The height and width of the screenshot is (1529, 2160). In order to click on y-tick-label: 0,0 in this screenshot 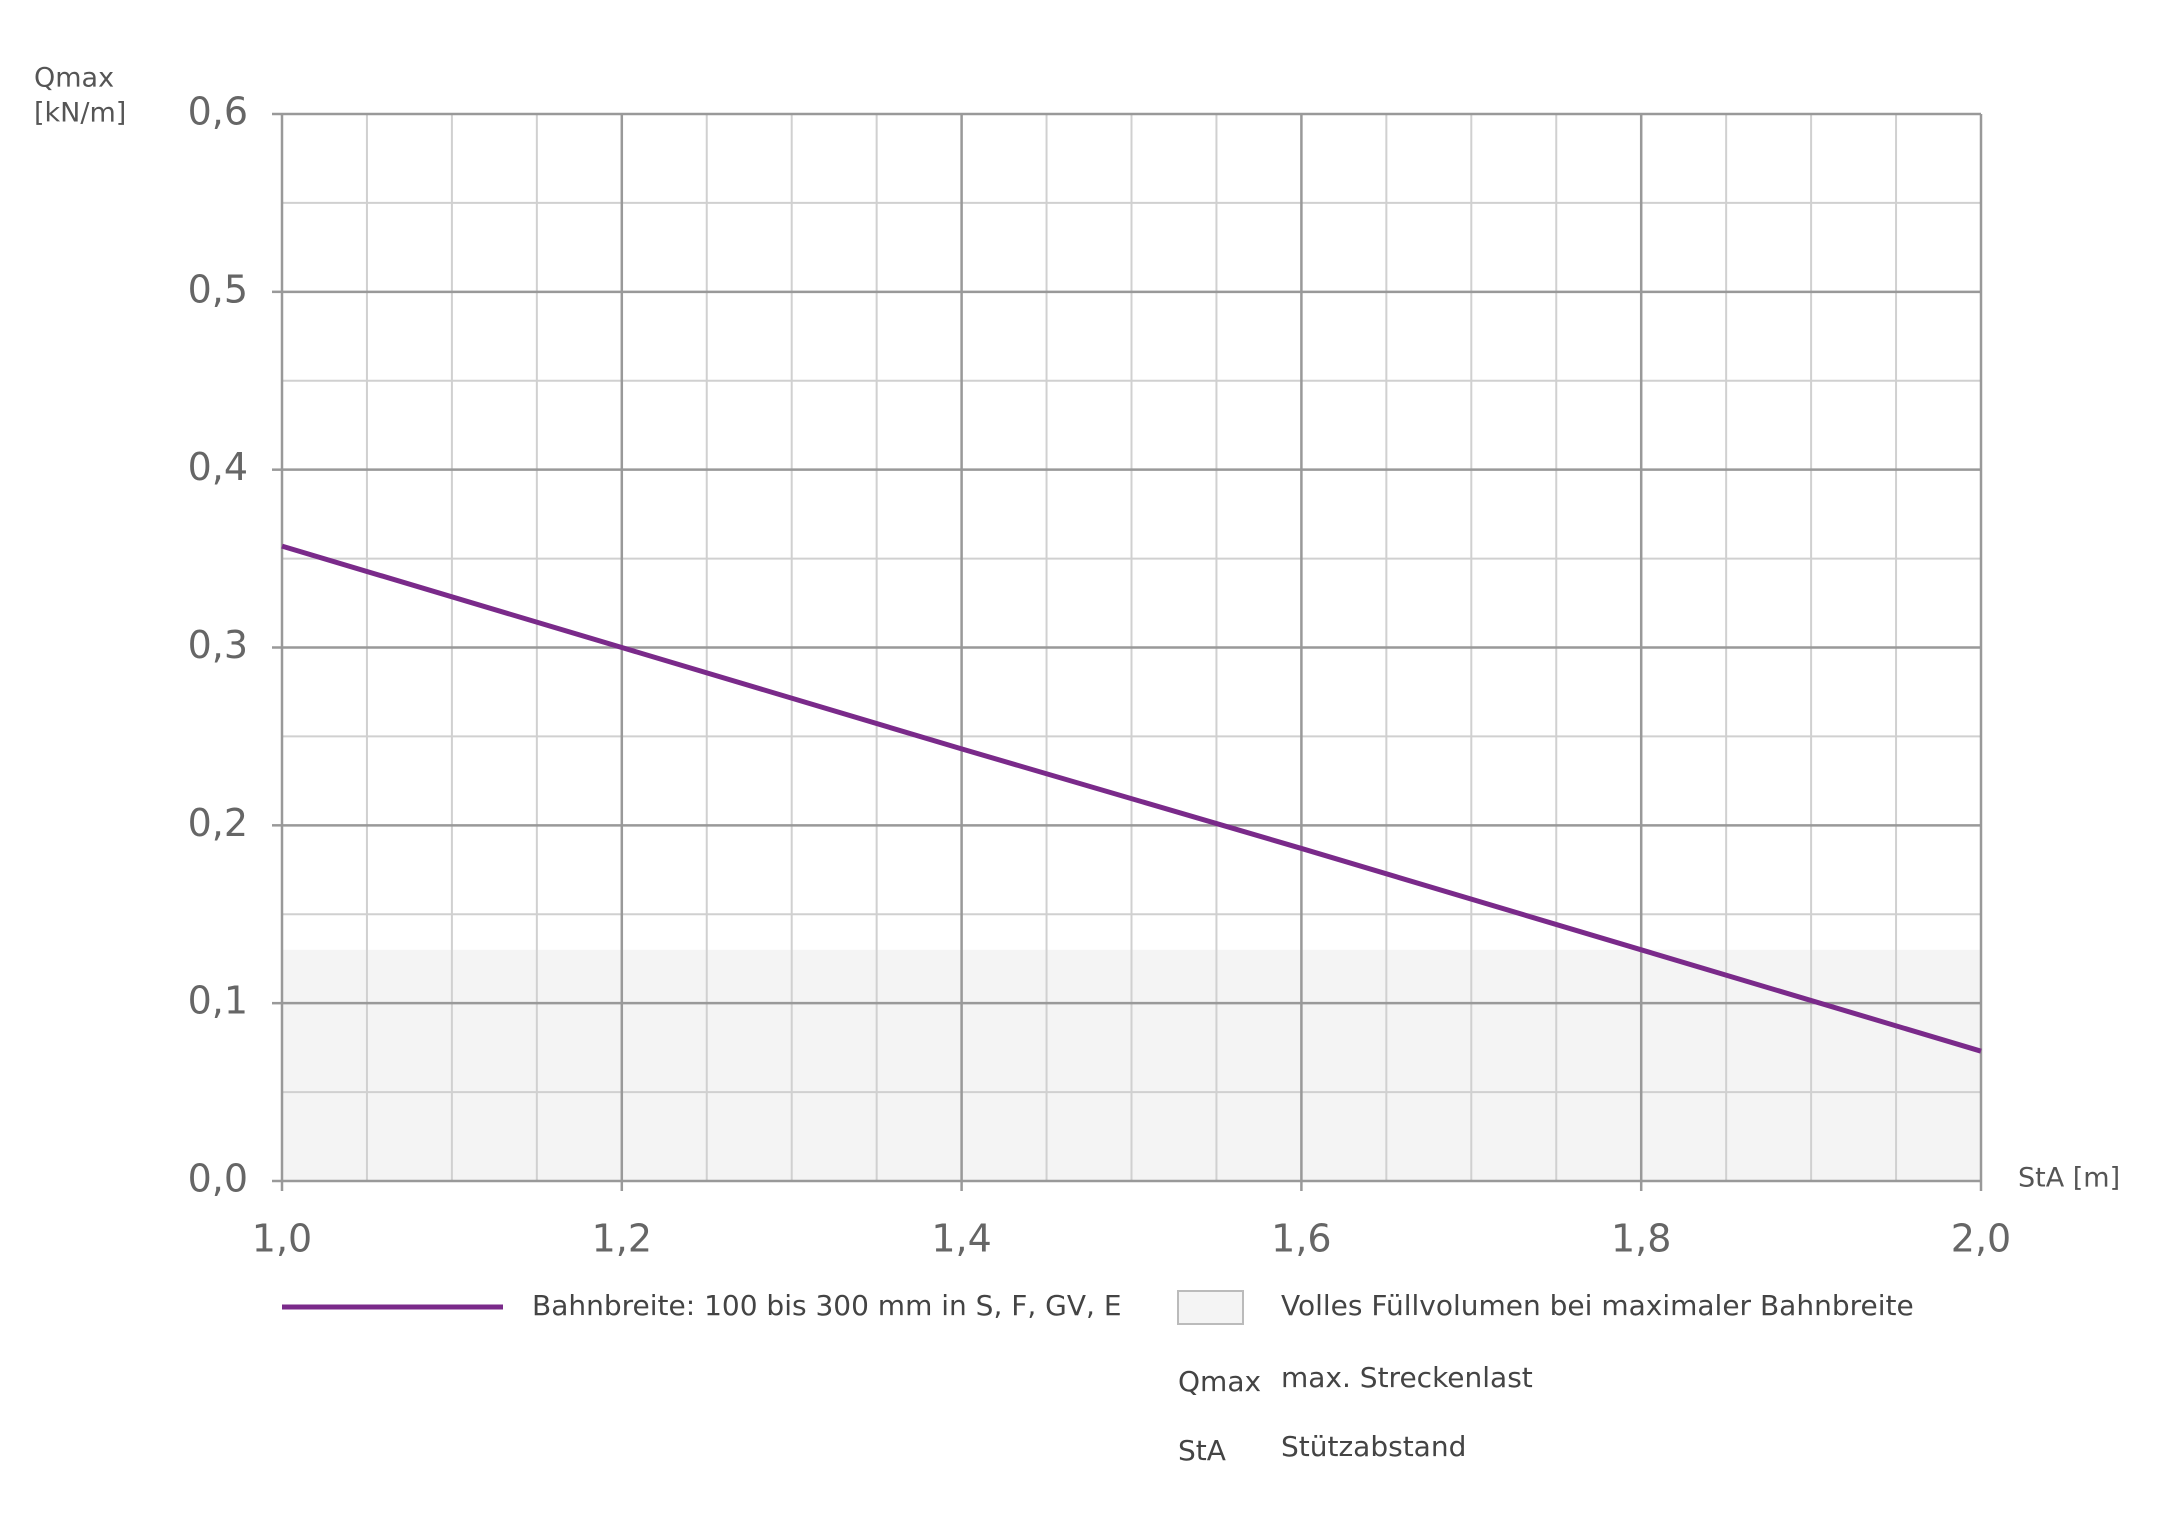, I will do `click(218, 1179)`.